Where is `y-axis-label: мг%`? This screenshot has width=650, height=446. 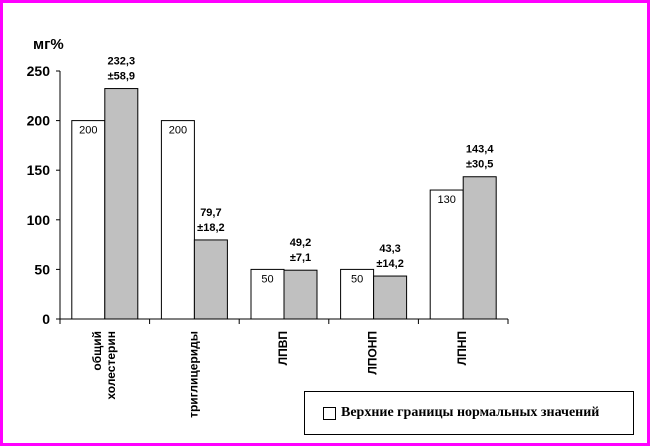
y-axis-label: мг% is located at coordinates (48, 44).